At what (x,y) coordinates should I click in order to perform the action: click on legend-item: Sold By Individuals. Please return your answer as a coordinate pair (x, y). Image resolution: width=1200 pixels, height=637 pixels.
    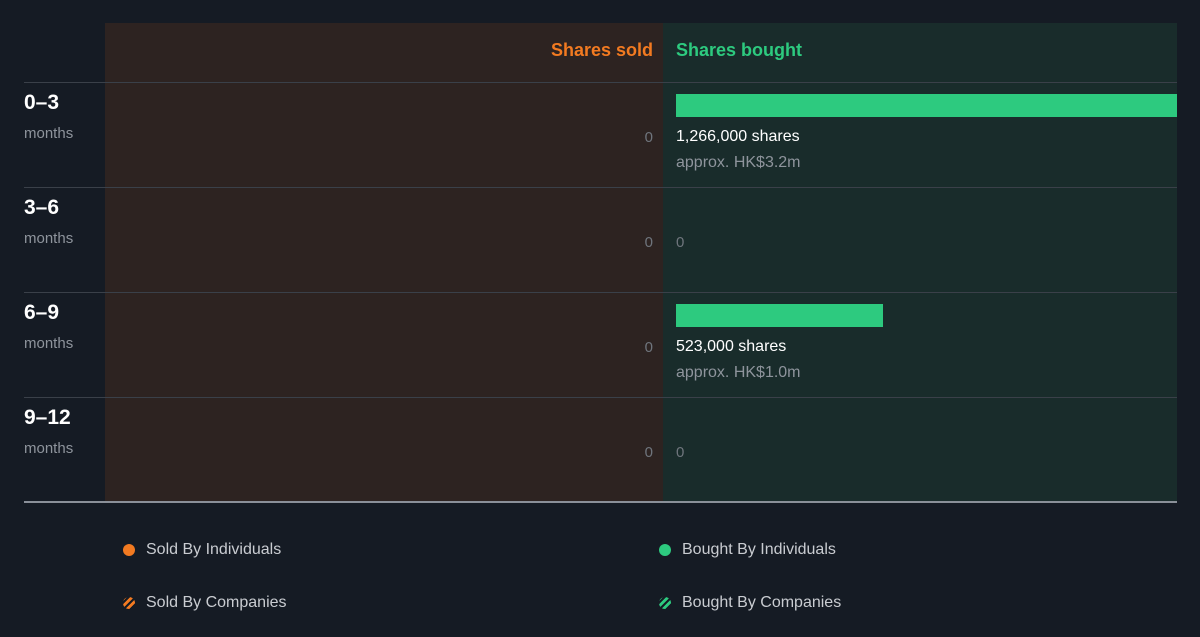
    Looking at the image, I should click on (202, 550).